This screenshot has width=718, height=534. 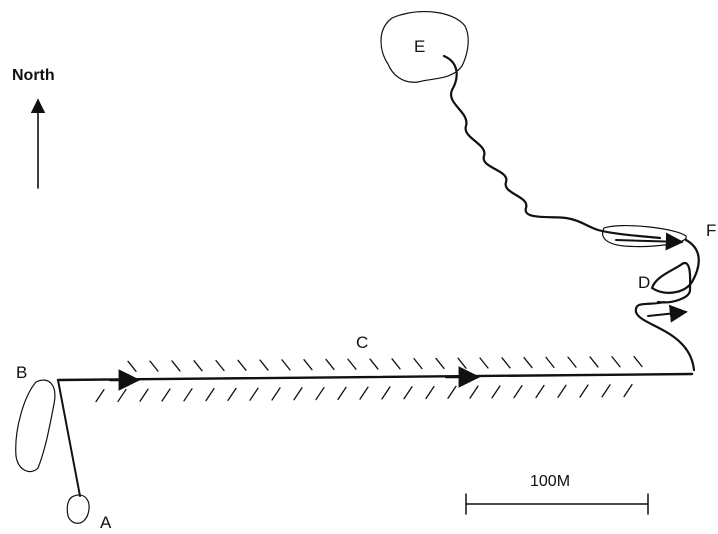 What do you see at coordinates (69, 438) in the screenshot?
I see `track-b-to-a` at bounding box center [69, 438].